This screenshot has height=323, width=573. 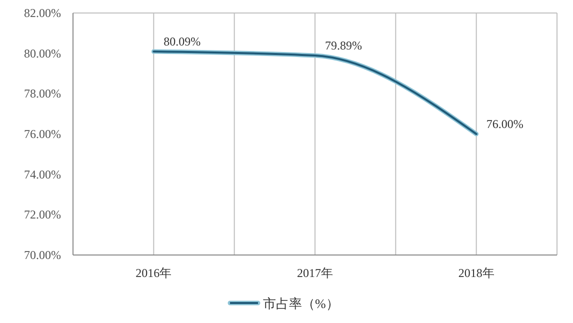 What do you see at coordinates (42, 134) in the screenshot?
I see `y-tick-label: 76.00%` at bounding box center [42, 134].